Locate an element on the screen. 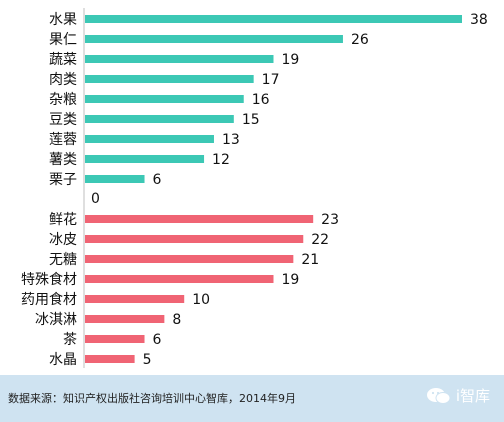 The height and width of the screenshot is (422, 504). category-label: 茶 is located at coordinates (70, 340).